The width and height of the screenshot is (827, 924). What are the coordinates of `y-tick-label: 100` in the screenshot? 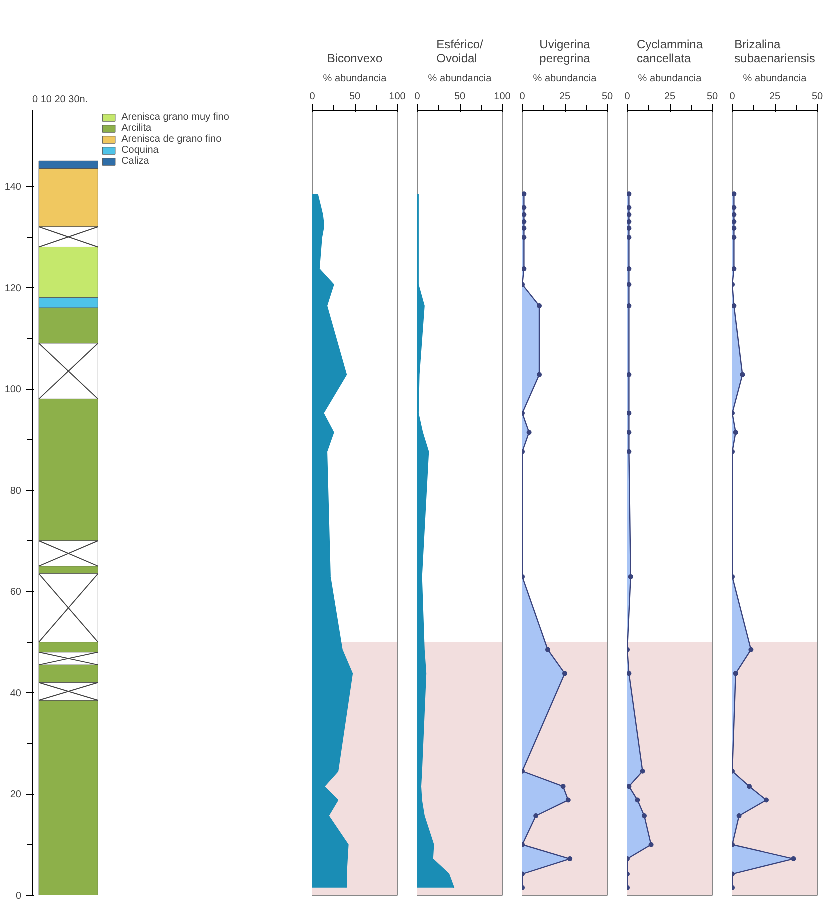 It's located at (13, 390).